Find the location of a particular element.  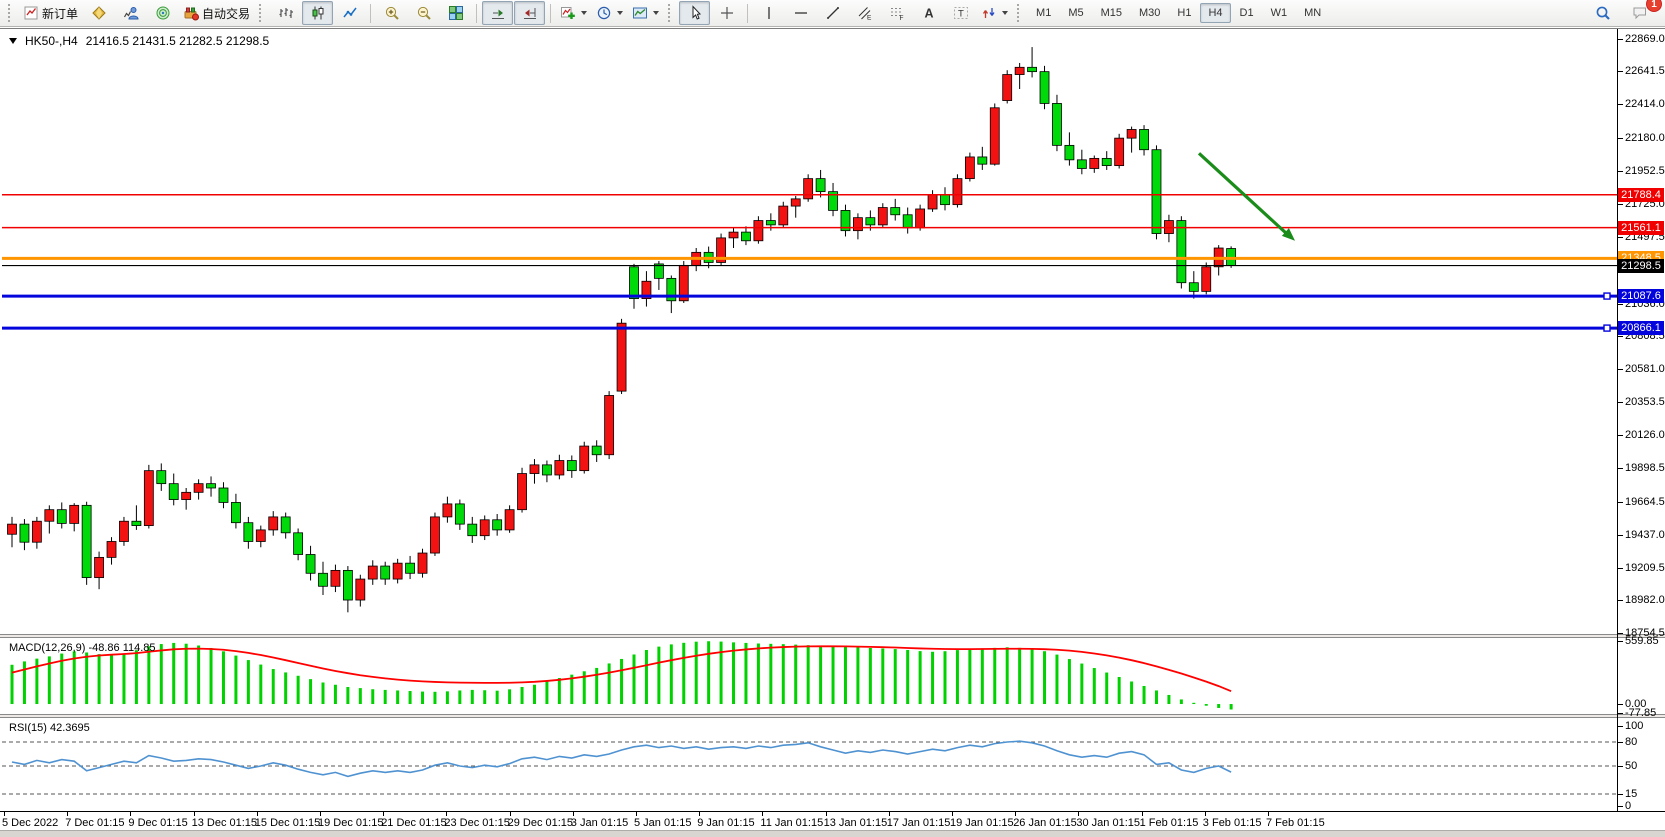

tile-windows-icon is located at coordinates (455, 13).